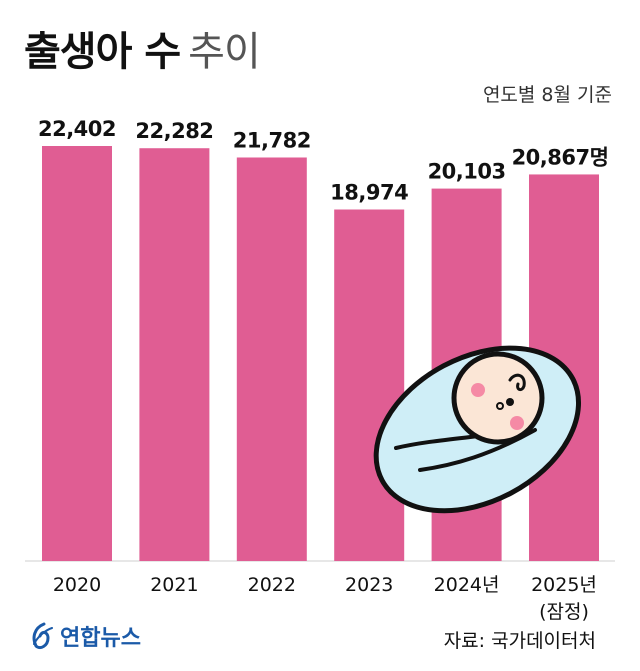  Describe the element at coordinates (467, 172) in the screenshot. I see `value-label-2024년: 20,103` at that location.